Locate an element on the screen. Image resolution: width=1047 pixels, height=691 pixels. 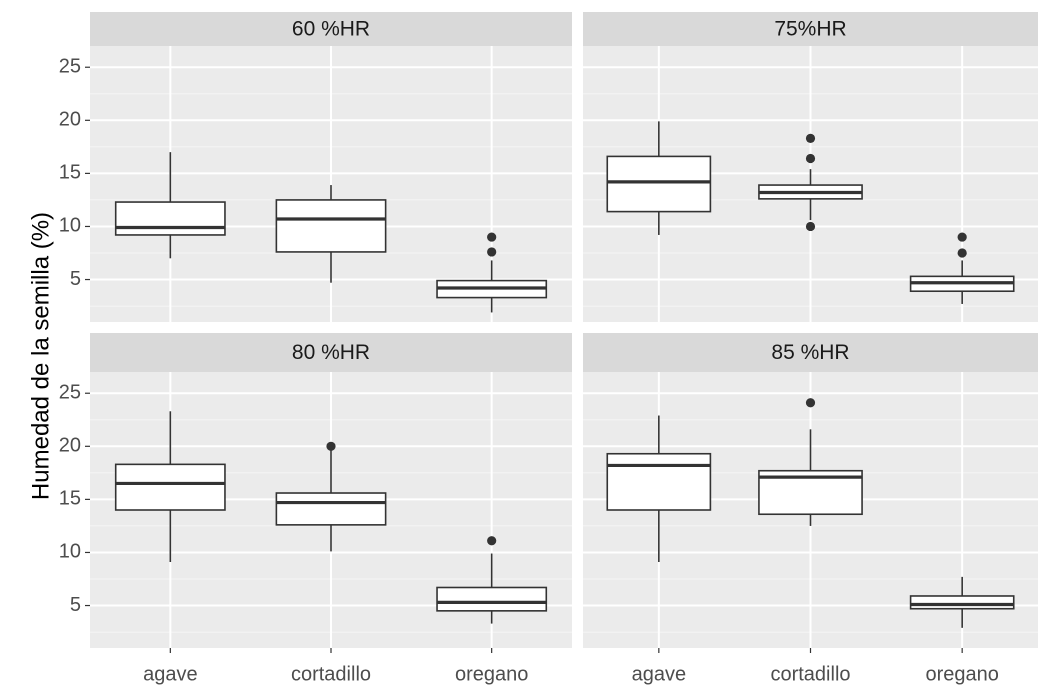
facet-strip-label: 60 %HR is located at coordinates (331, 29).